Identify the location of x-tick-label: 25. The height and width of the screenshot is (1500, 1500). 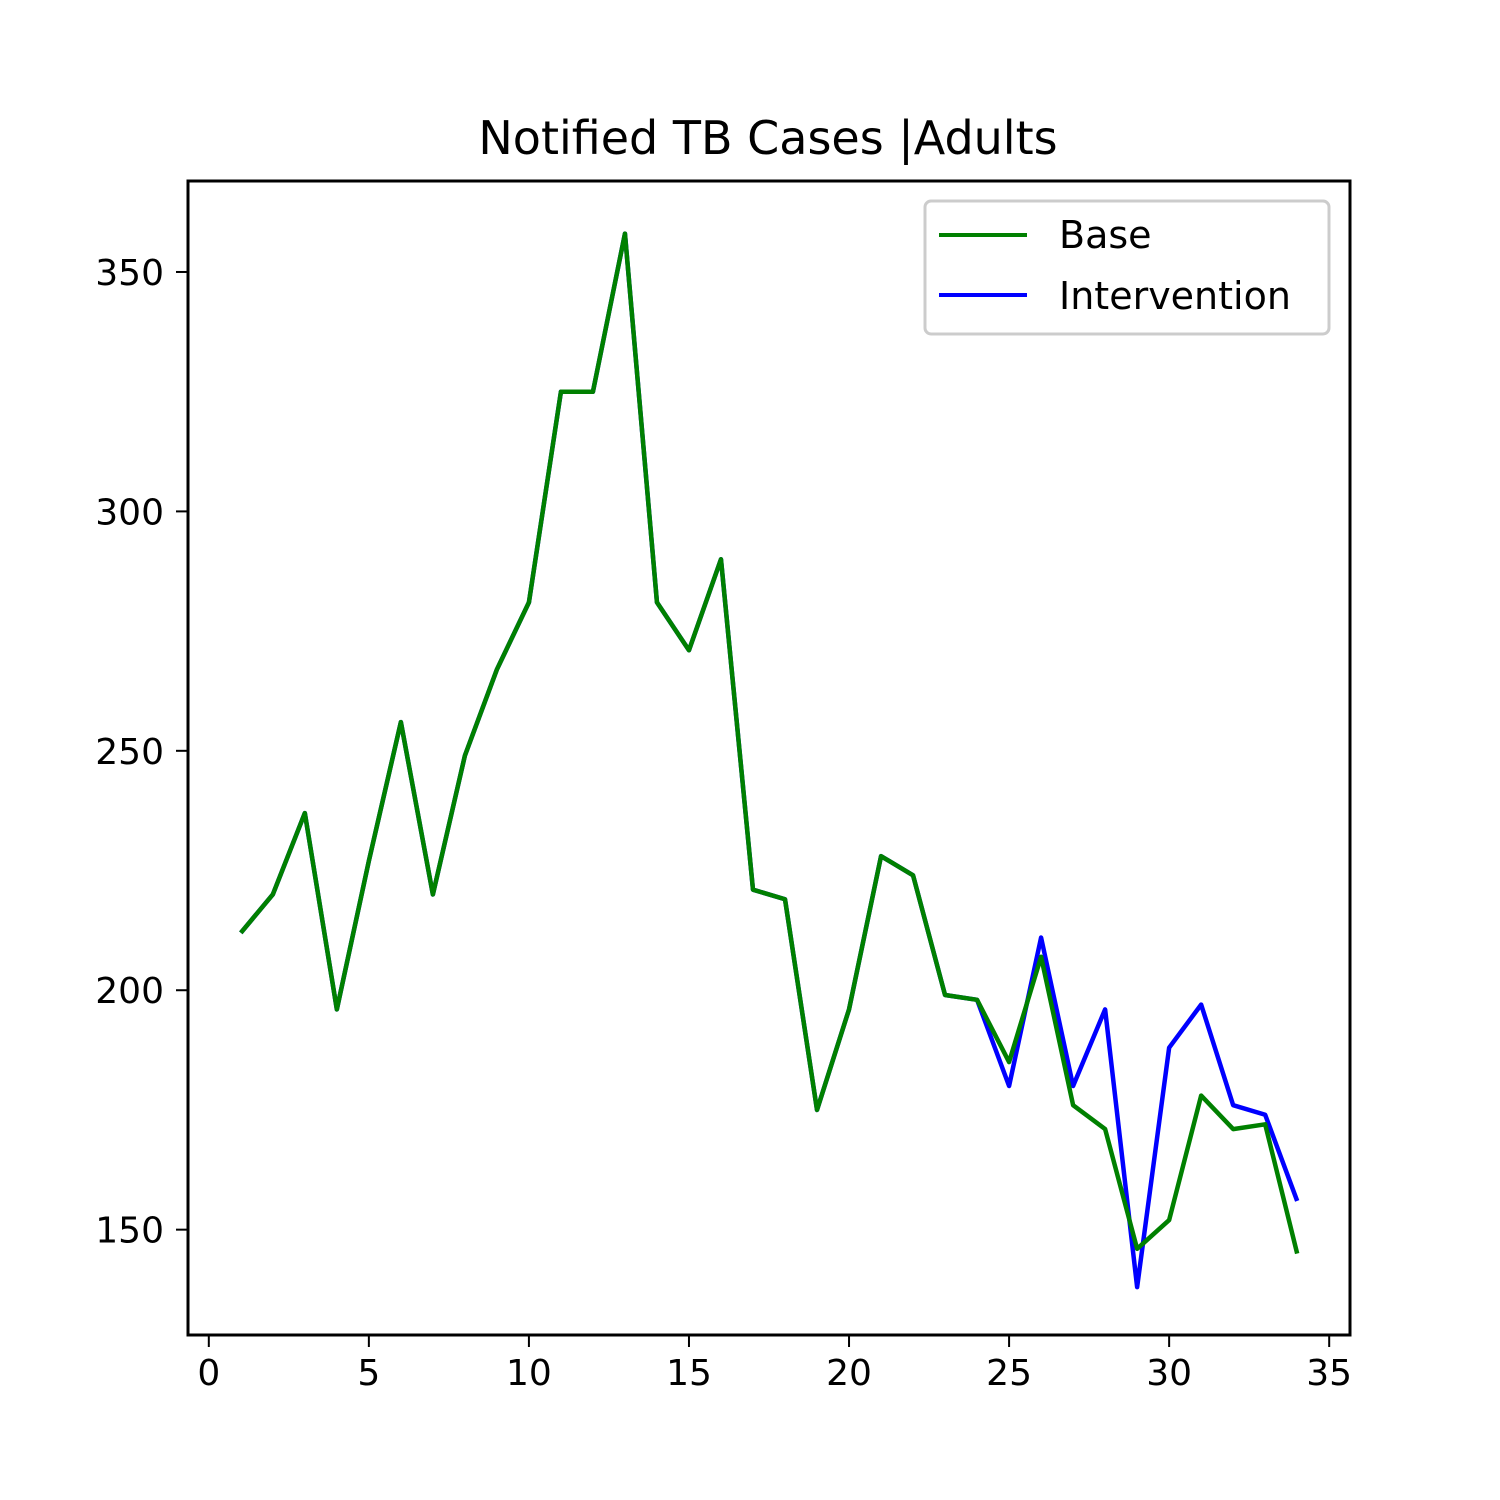
(1009, 1373).